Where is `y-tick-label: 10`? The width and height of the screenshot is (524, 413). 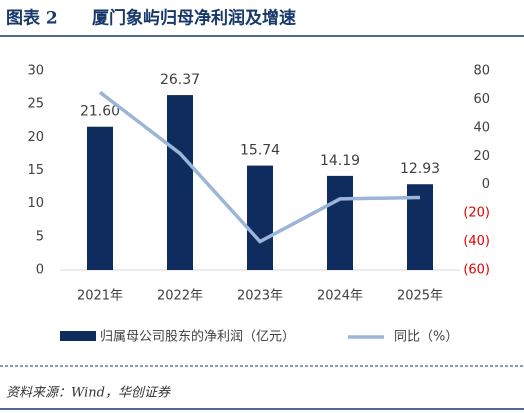
y-tick-label: 10 is located at coordinates (35, 203).